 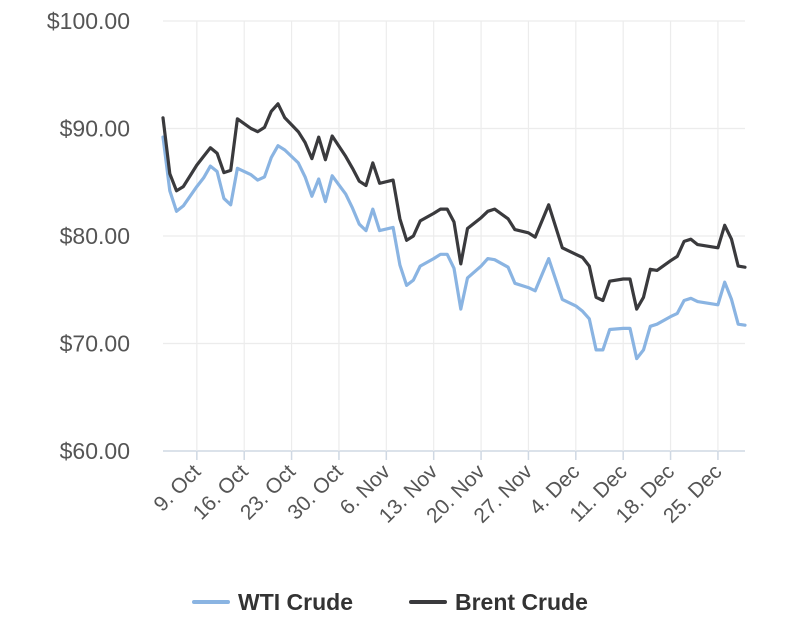 I want to click on legend-item-wti-crude: WTI Crude, so click(x=272, y=602).